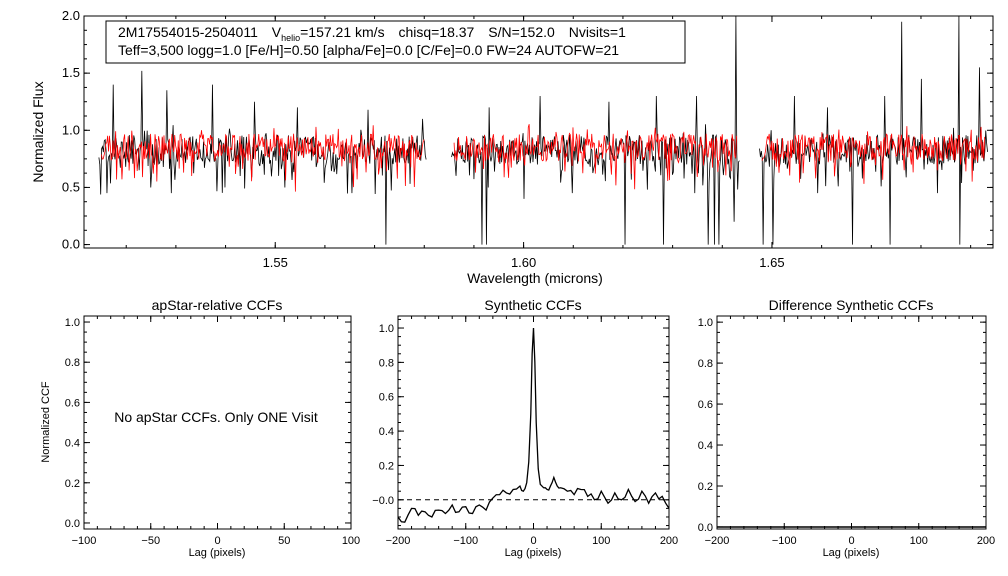 The height and width of the screenshot is (576, 1008). Describe the element at coordinates (275, 262) in the screenshot. I see `spectrum-xtick-label: 1.55` at that location.